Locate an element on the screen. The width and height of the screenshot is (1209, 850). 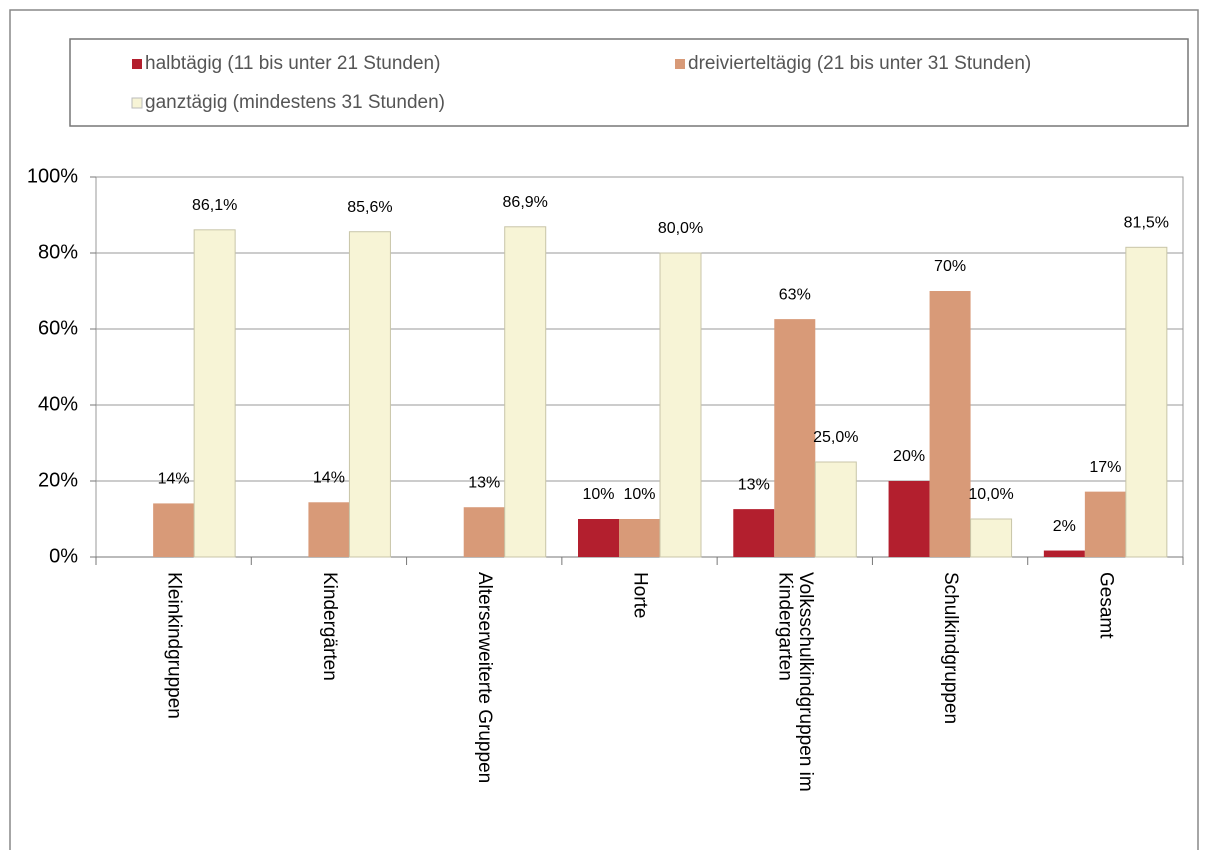
data-label: 70% is located at coordinates (950, 266).